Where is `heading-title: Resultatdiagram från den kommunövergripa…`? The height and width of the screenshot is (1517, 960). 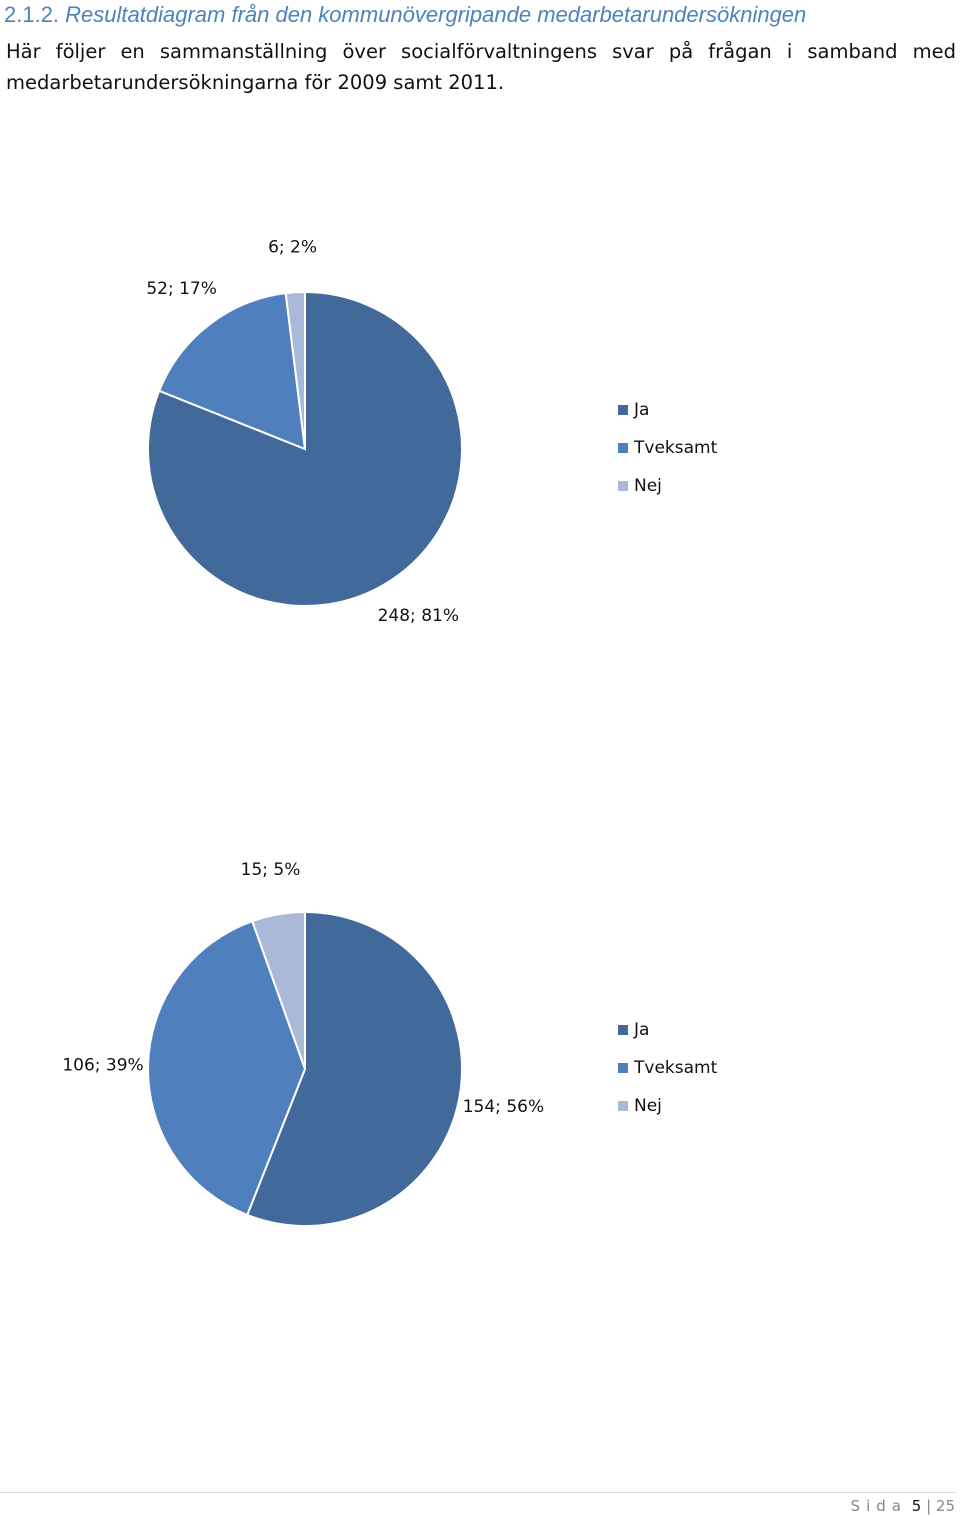
heading-title: Resultatdiagram från den kommunövergripa… is located at coordinates (436, 14).